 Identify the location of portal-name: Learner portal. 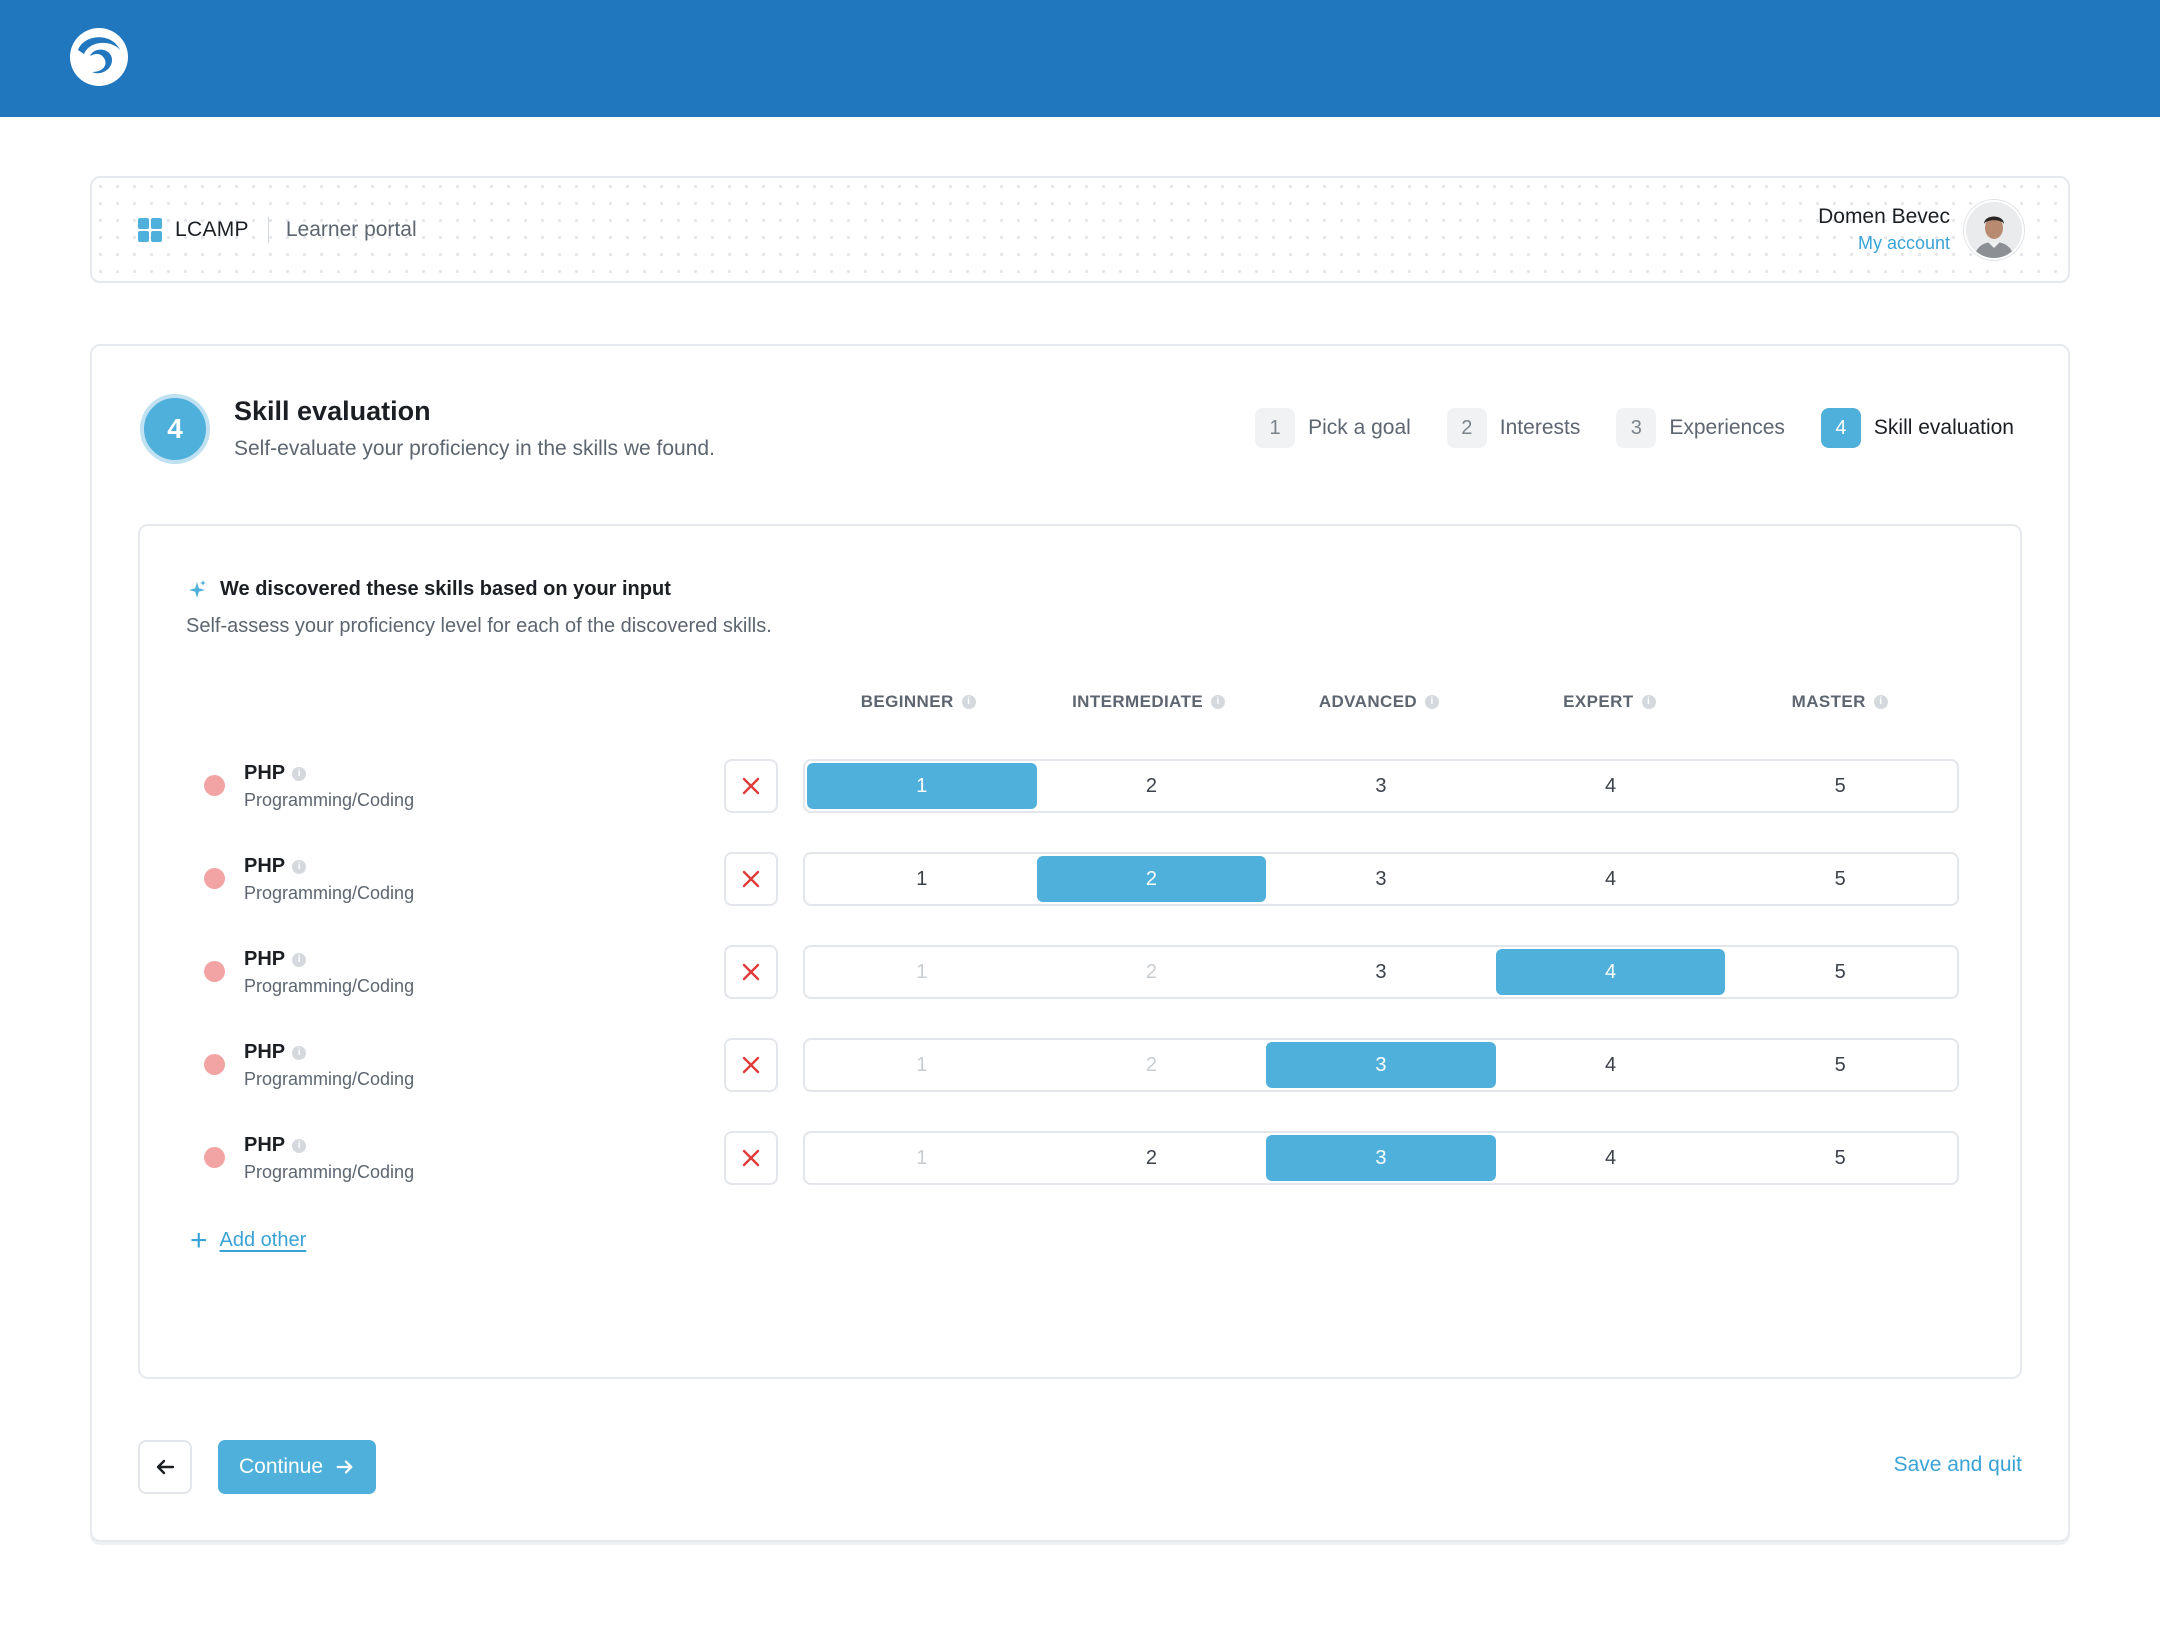
(351, 229).